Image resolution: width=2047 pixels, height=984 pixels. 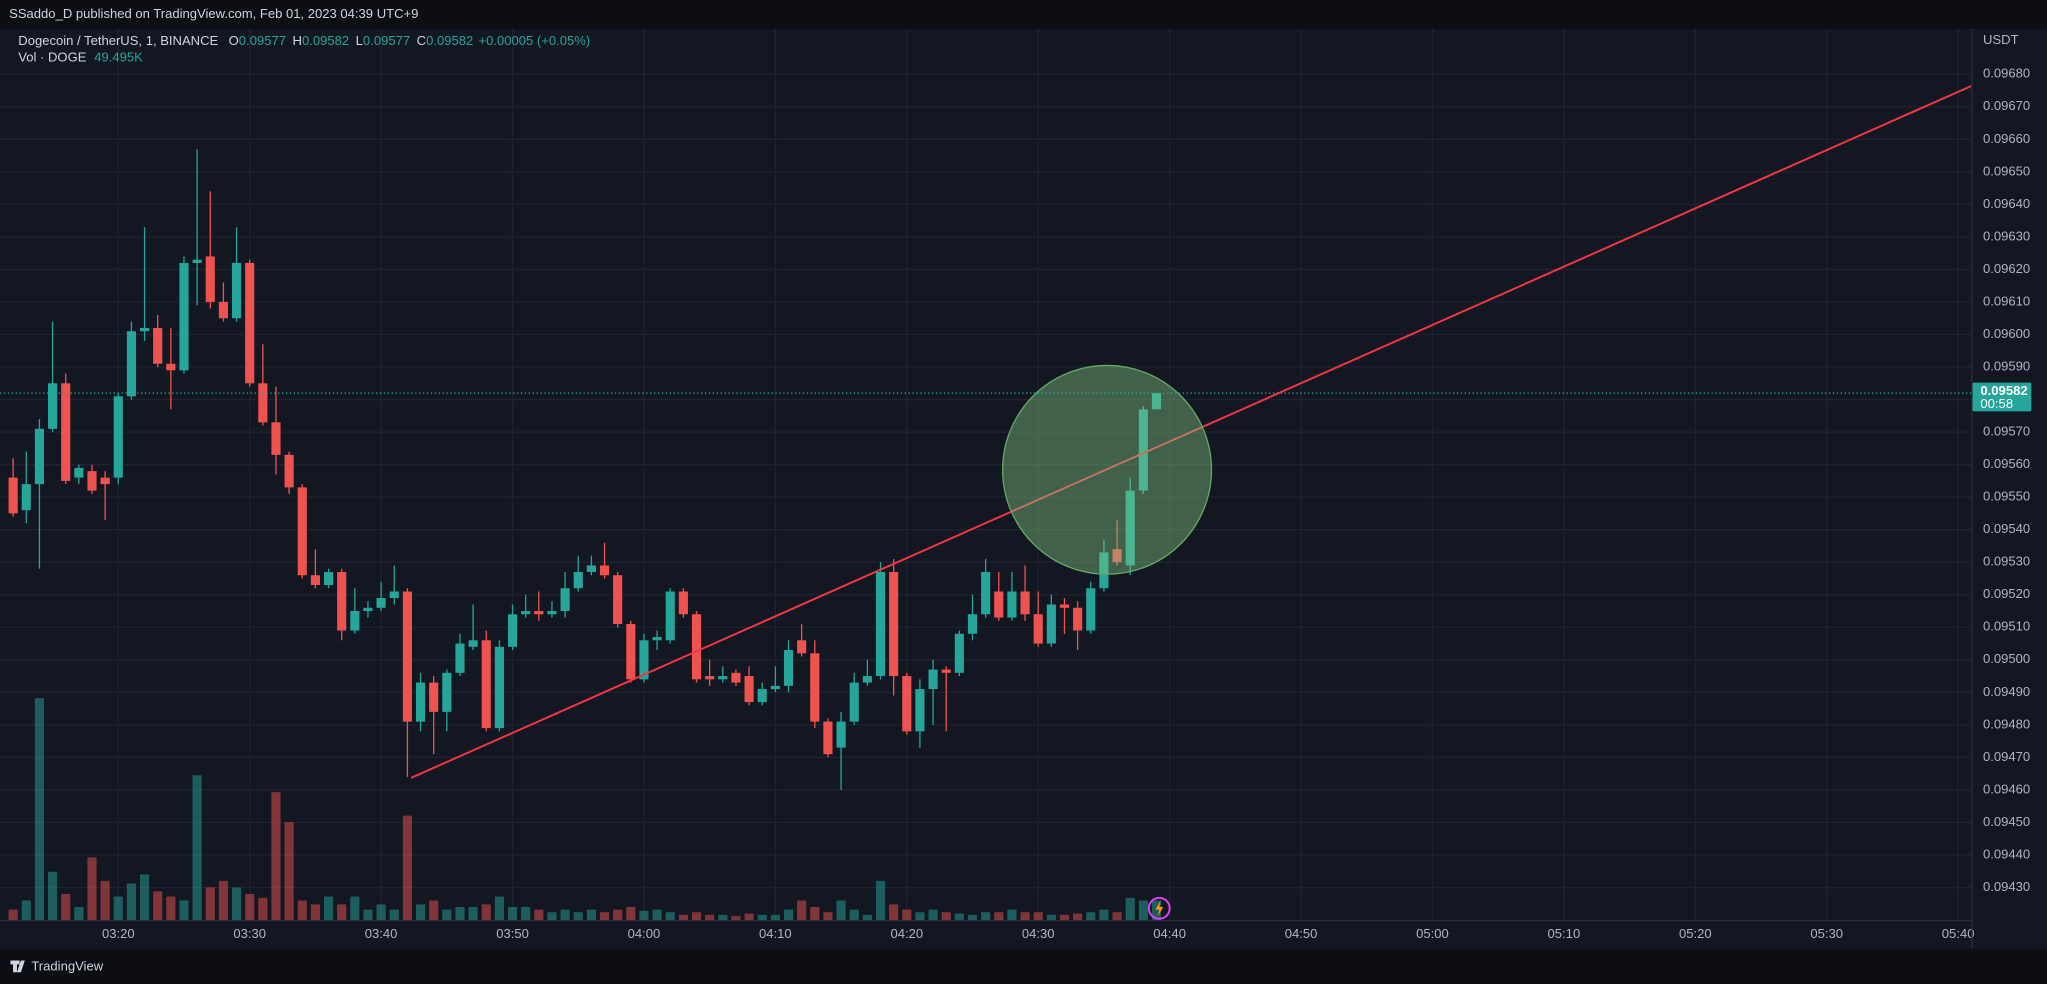 I want to click on y-tick-label: 0.09530, so click(x=2006, y=561).